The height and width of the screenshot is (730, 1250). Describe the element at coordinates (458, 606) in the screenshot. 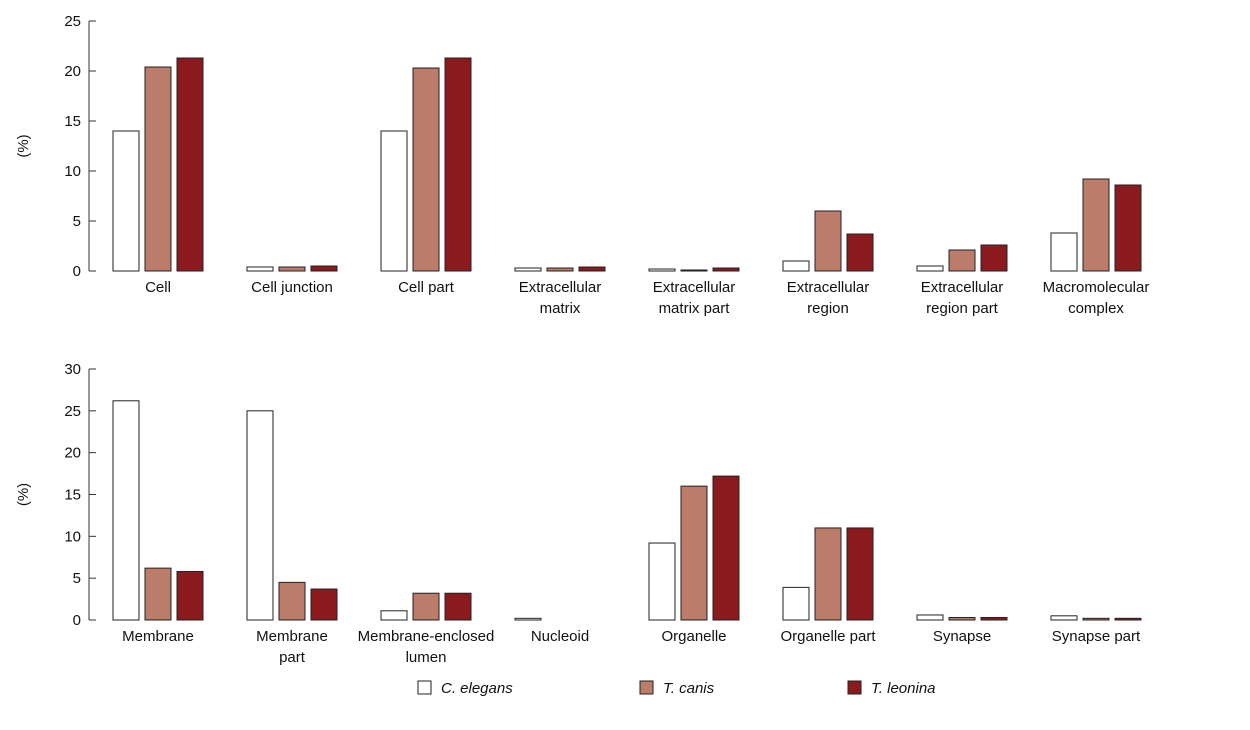

I see `bar-t-leonina-membrane-enclosed-lumen` at that location.